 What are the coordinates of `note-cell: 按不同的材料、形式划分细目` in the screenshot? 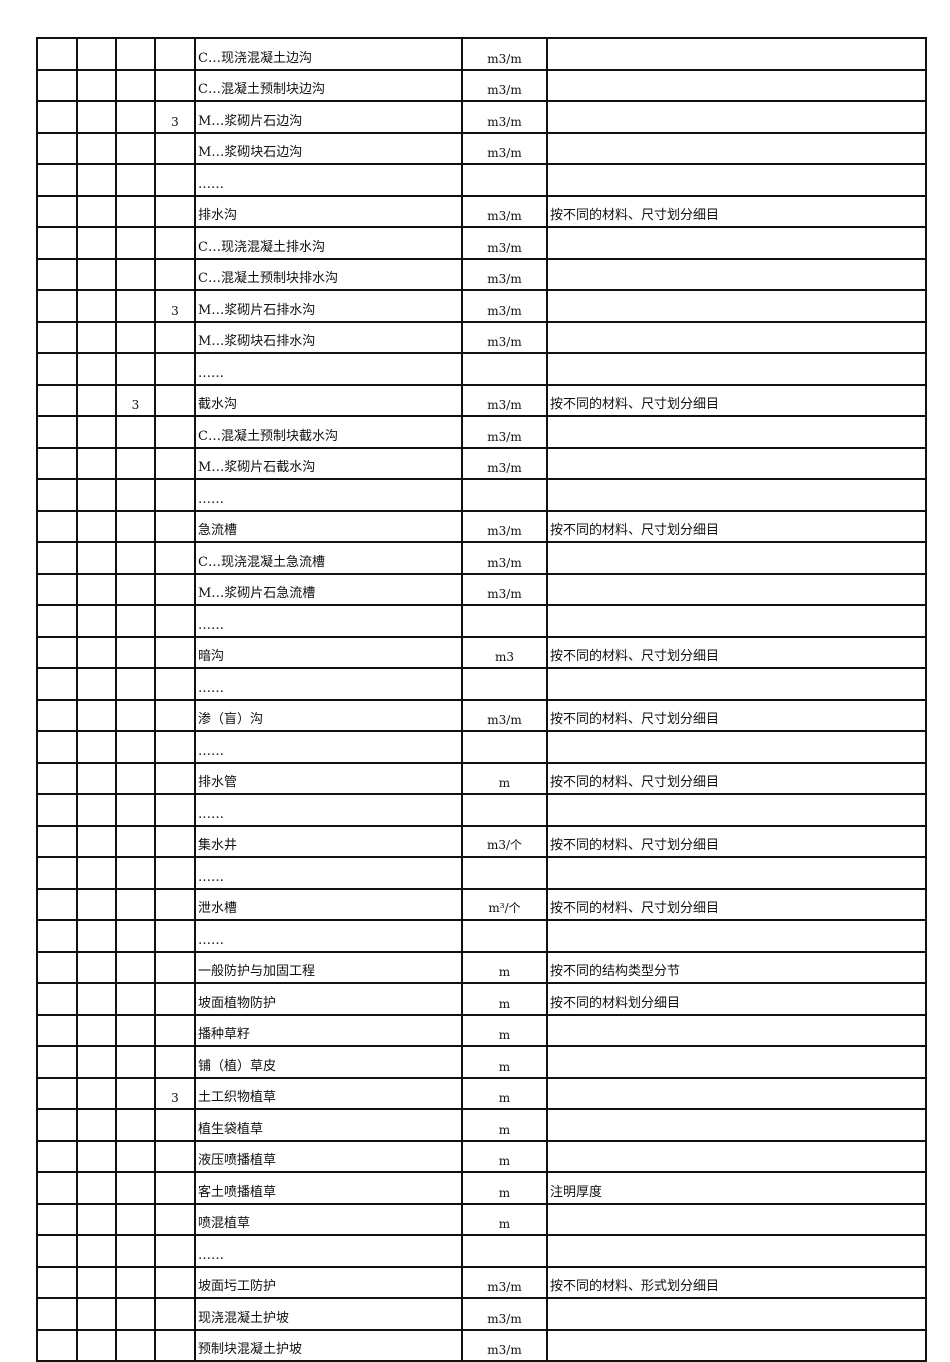 It's located at (736, 1282).